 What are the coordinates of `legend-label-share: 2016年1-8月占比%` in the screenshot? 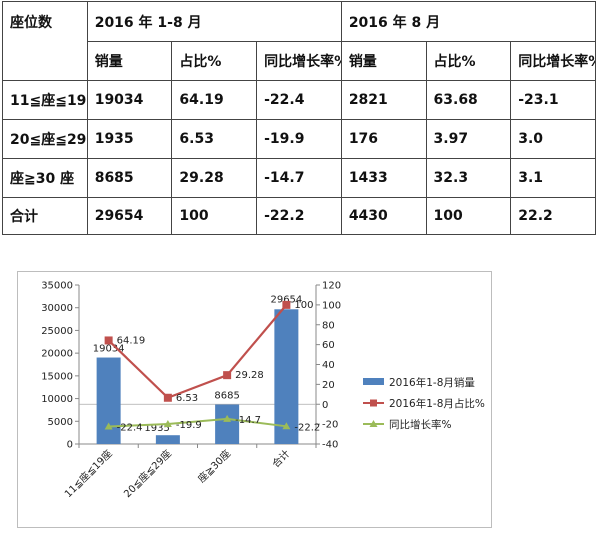 It's located at (437, 403).